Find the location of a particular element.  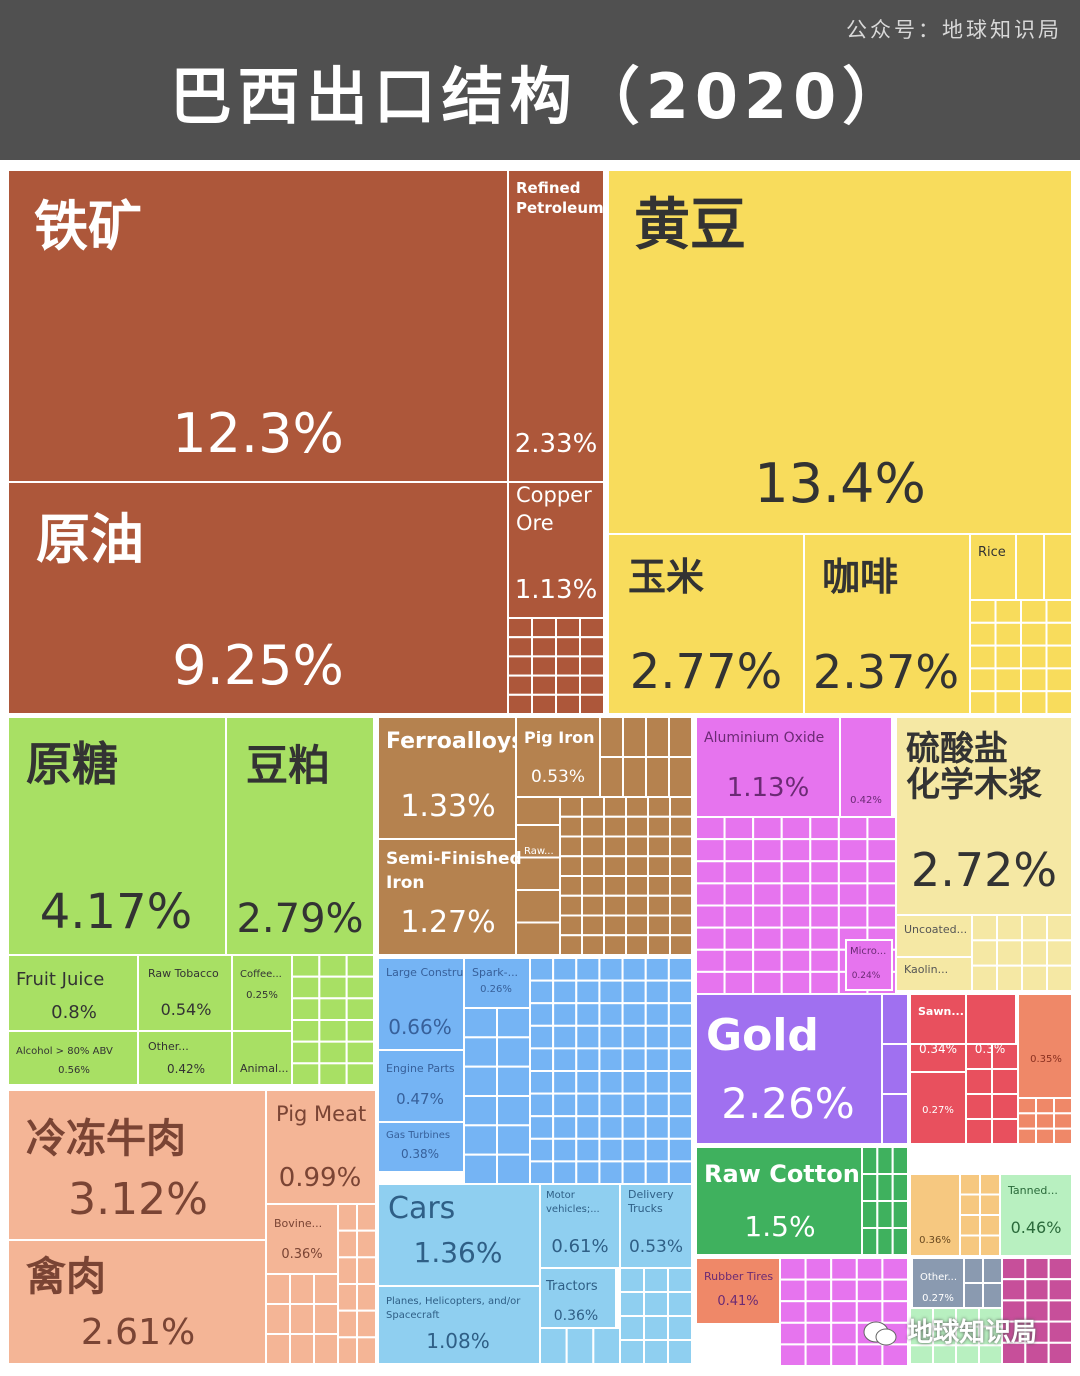

cell-24-rect is located at coordinates (768, 767).